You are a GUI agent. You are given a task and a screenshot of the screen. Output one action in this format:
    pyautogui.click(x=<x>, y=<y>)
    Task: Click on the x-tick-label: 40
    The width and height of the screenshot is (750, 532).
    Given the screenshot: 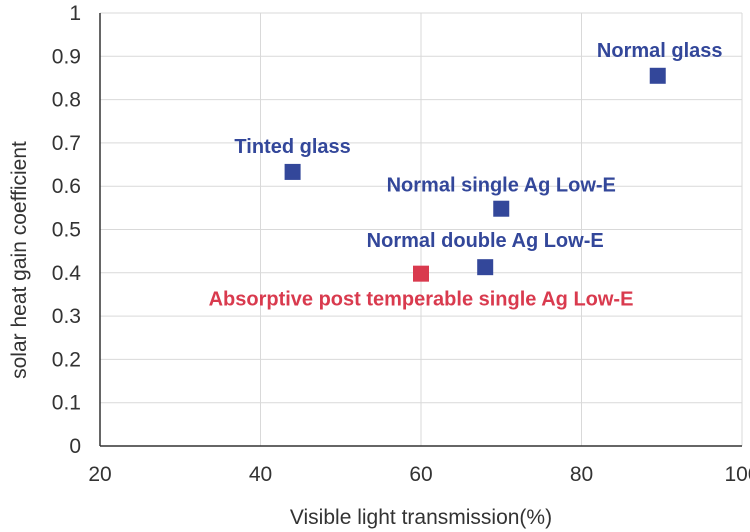 What is the action you would take?
    pyautogui.click(x=260, y=474)
    